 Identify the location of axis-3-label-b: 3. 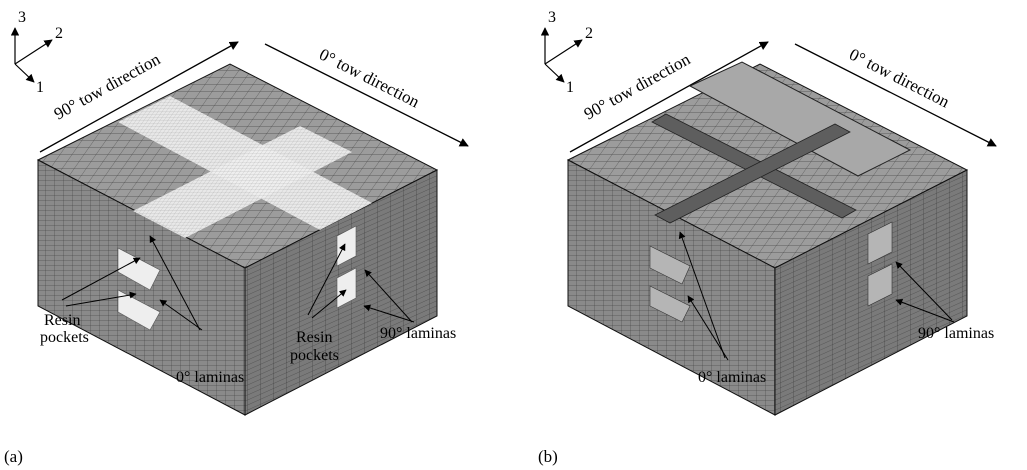
(552, 17).